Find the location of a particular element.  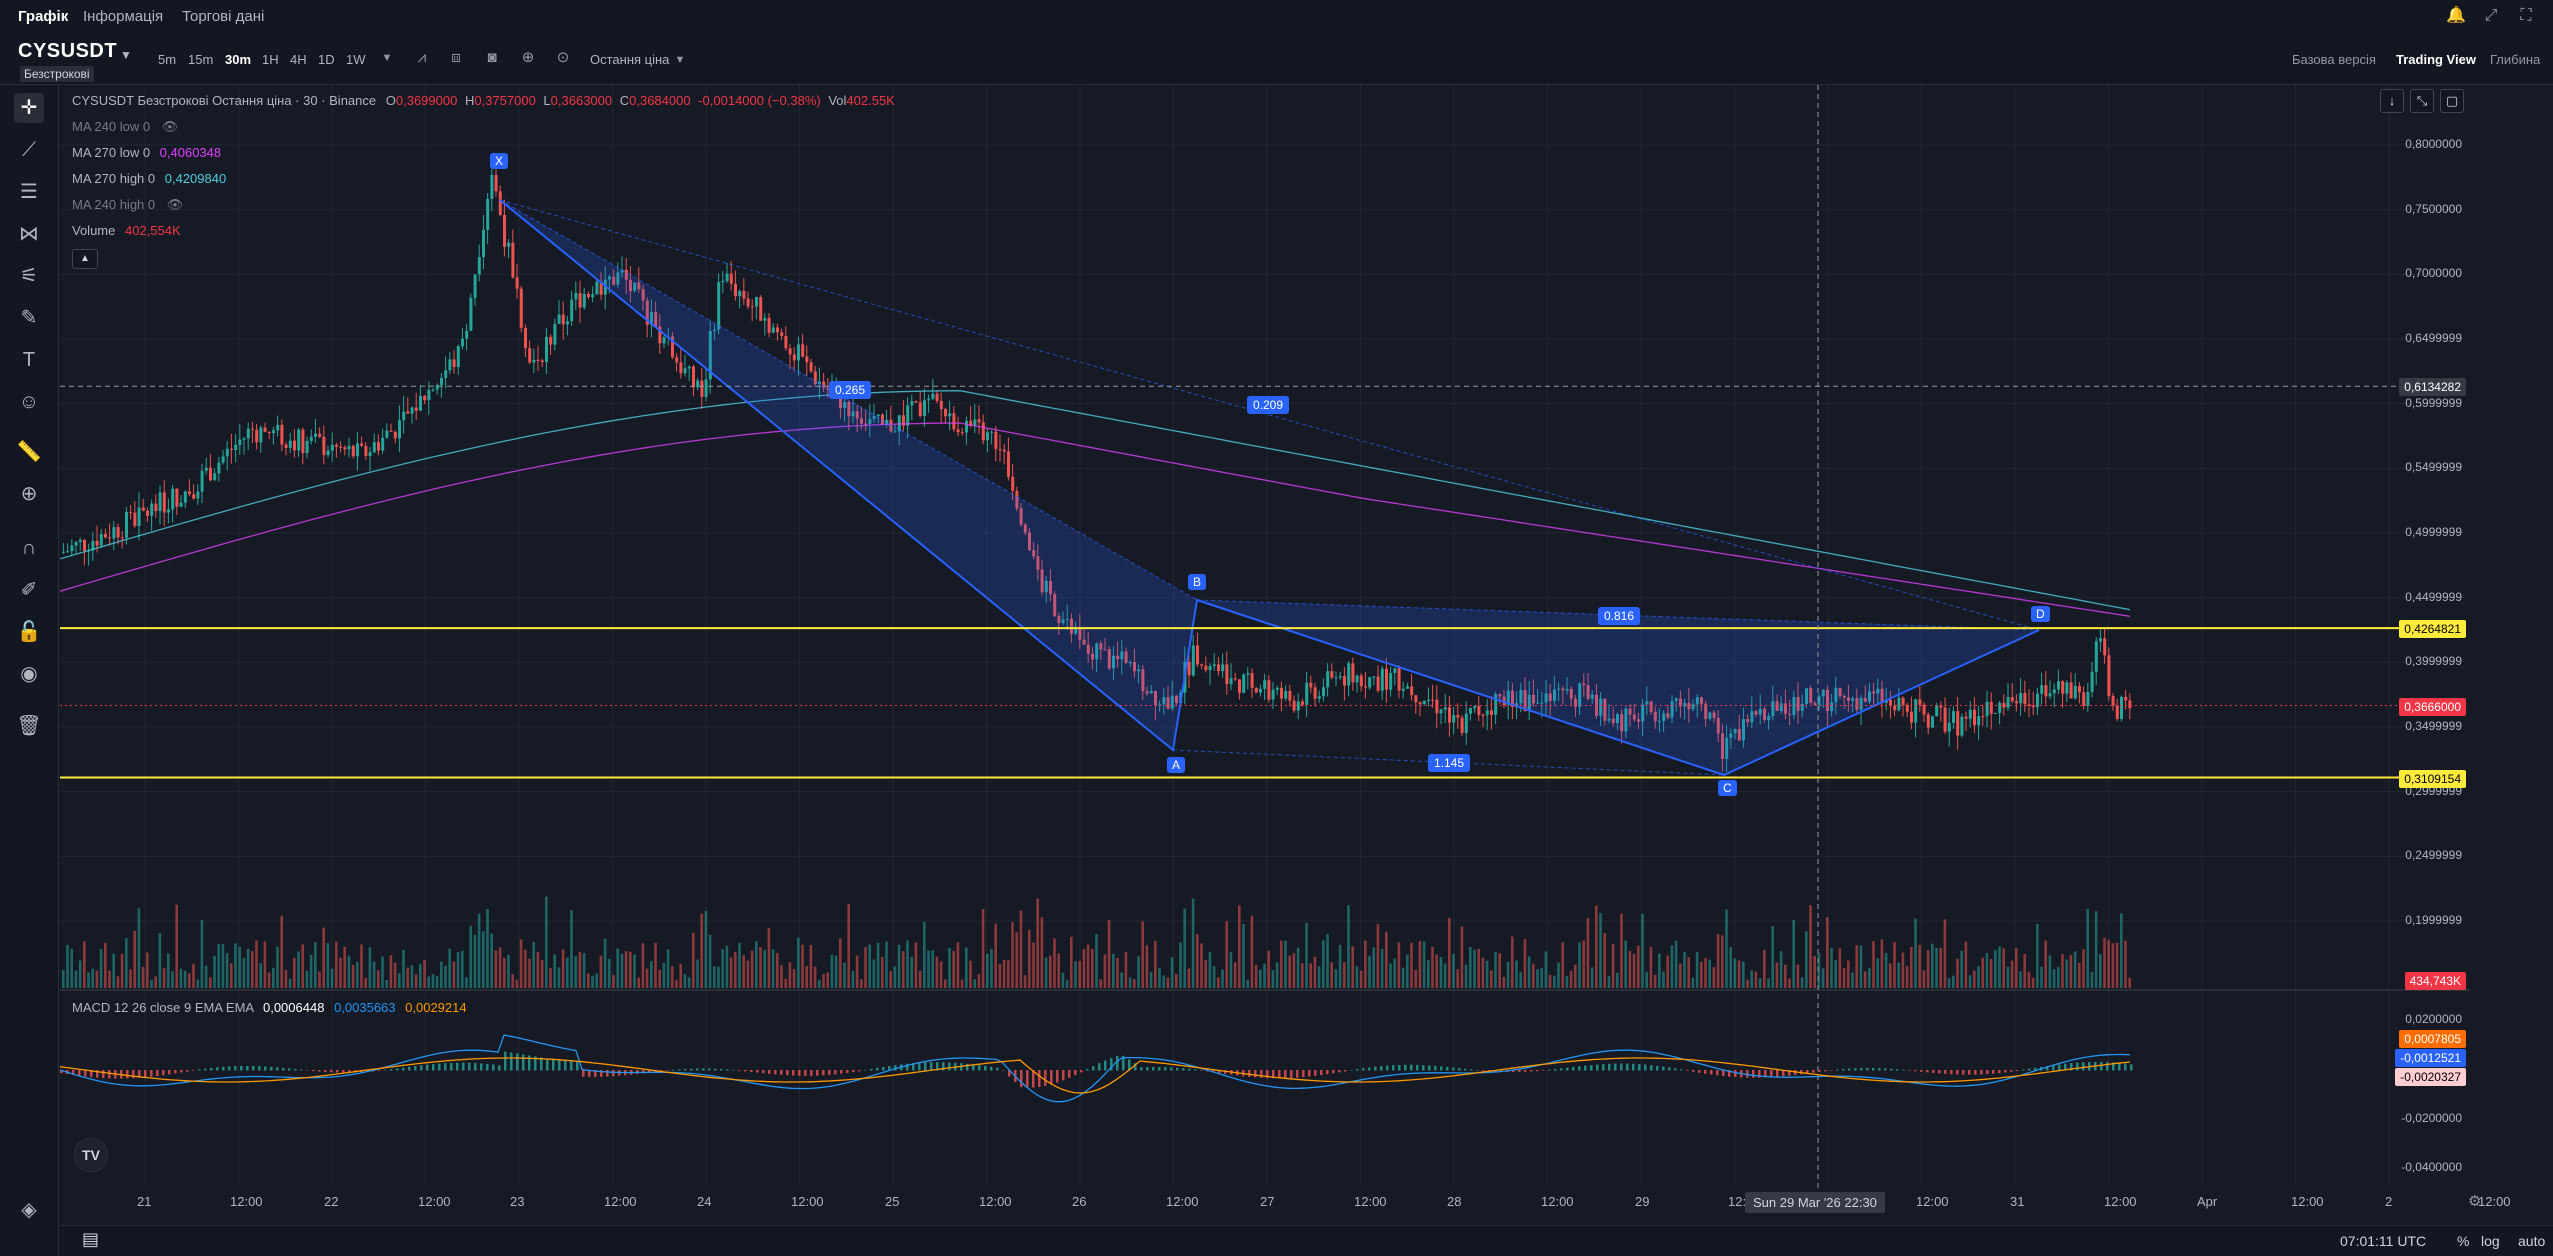

price-type-select: Остання ціна is located at coordinates (630, 59).